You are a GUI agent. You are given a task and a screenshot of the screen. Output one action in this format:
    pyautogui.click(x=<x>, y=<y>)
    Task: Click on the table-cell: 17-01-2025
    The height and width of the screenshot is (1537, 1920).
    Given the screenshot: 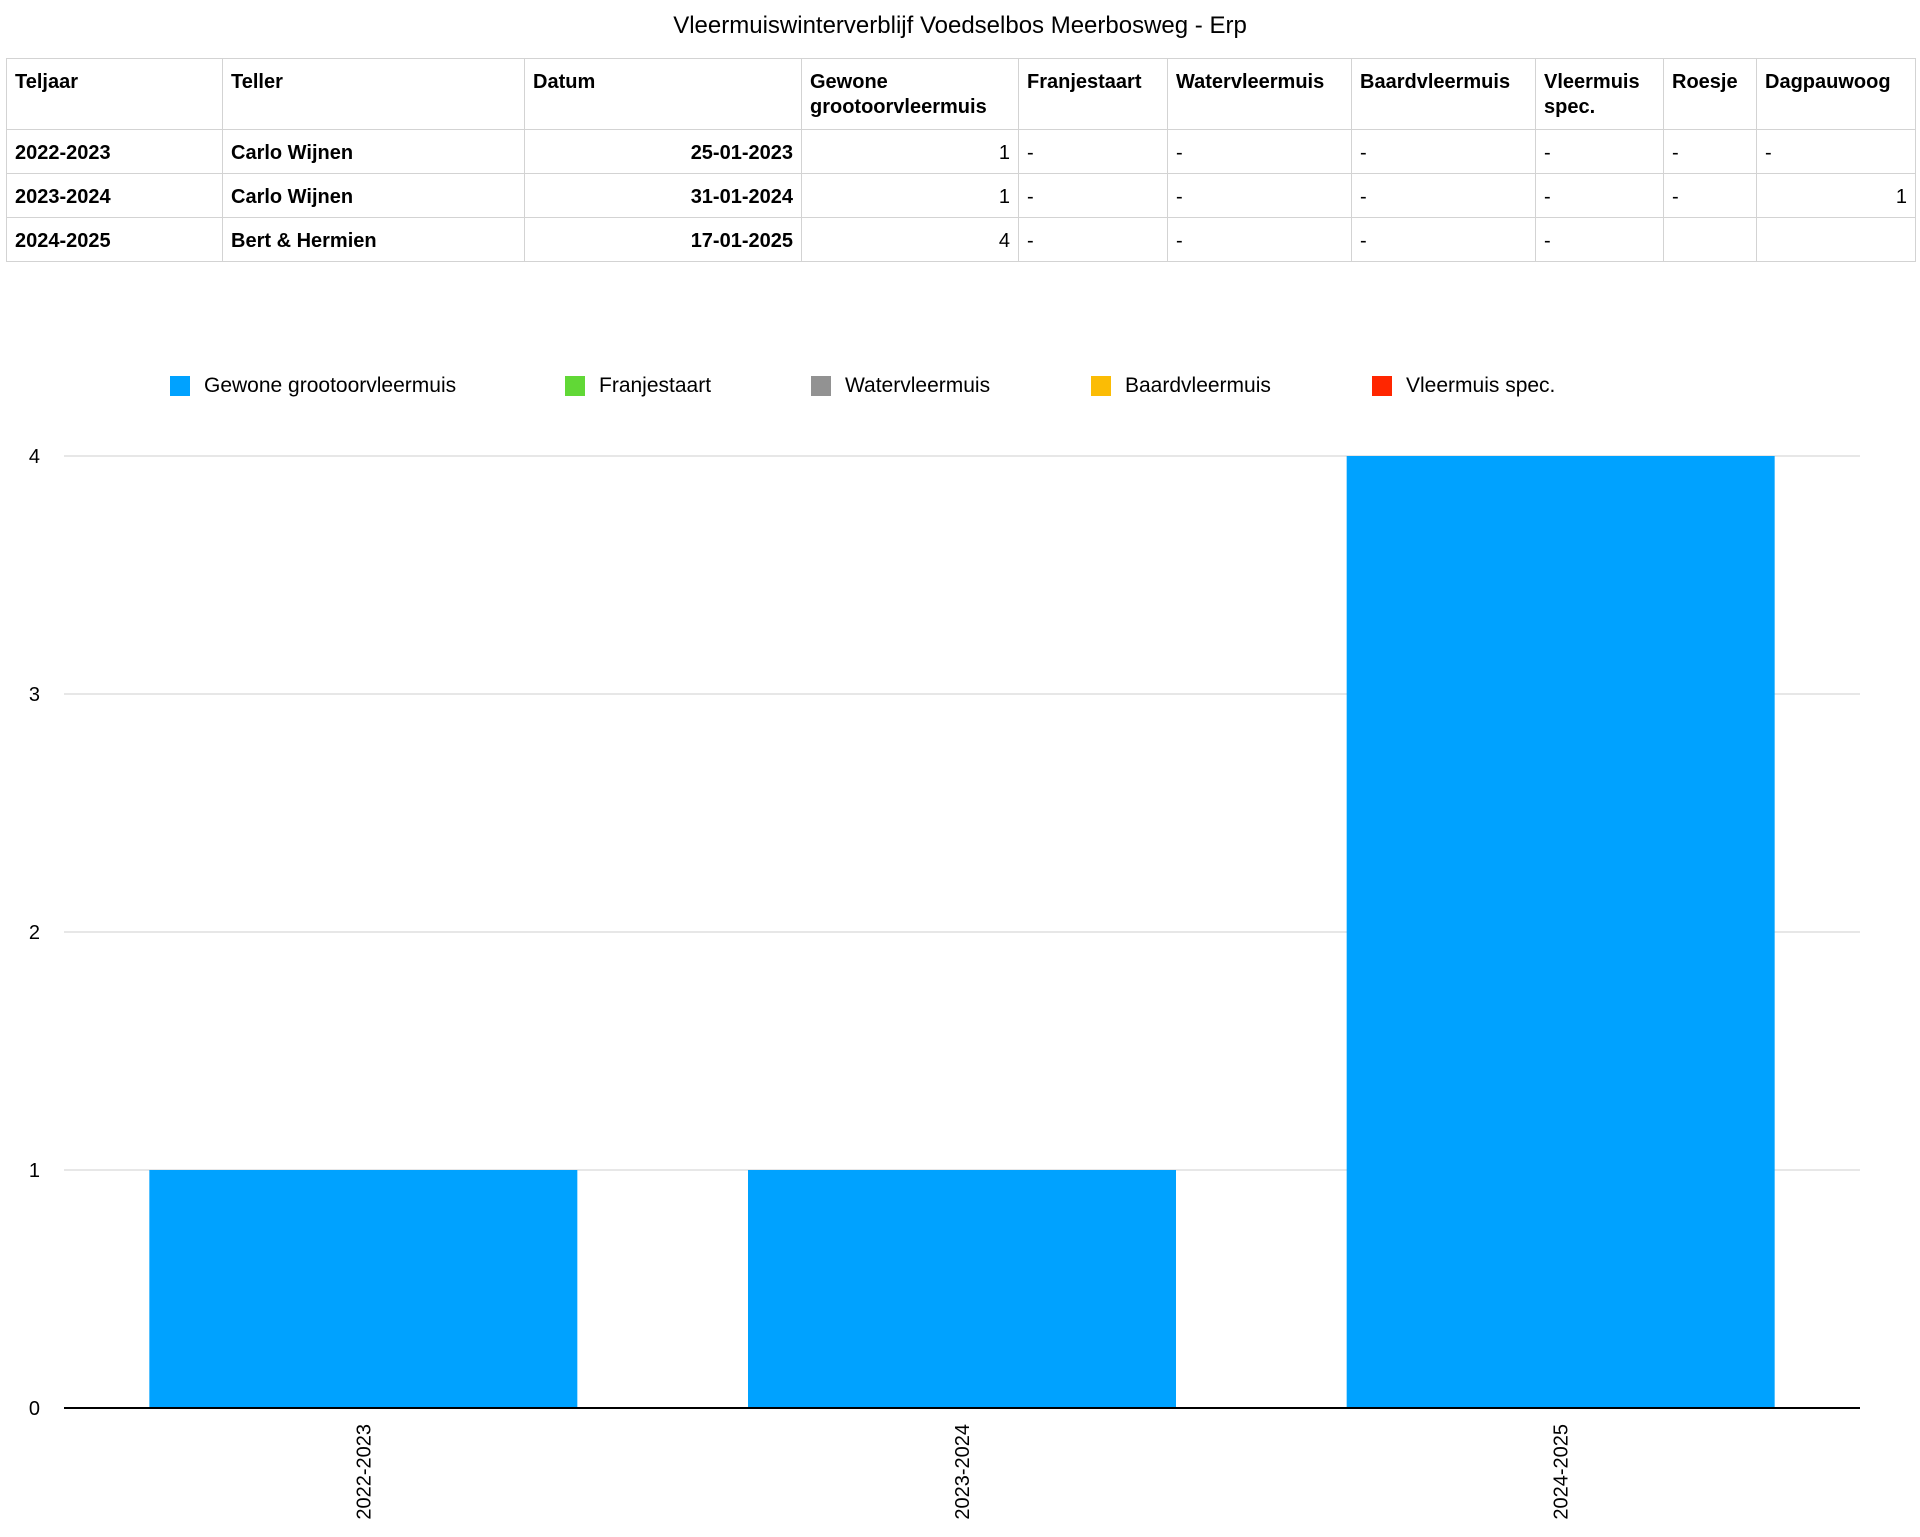 What is the action you would take?
    pyautogui.click(x=663, y=239)
    